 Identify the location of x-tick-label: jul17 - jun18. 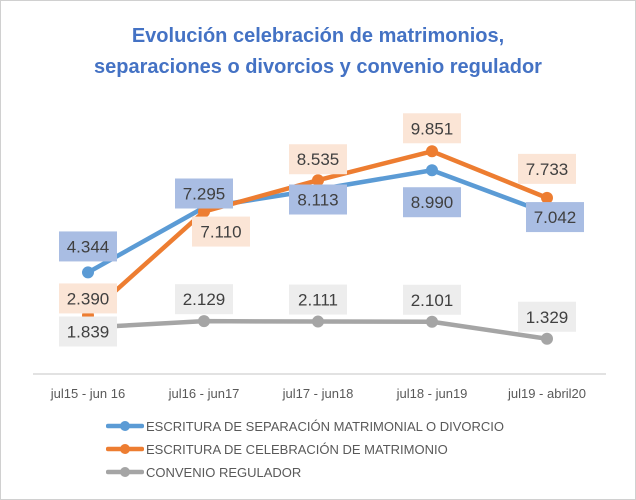
(318, 393).